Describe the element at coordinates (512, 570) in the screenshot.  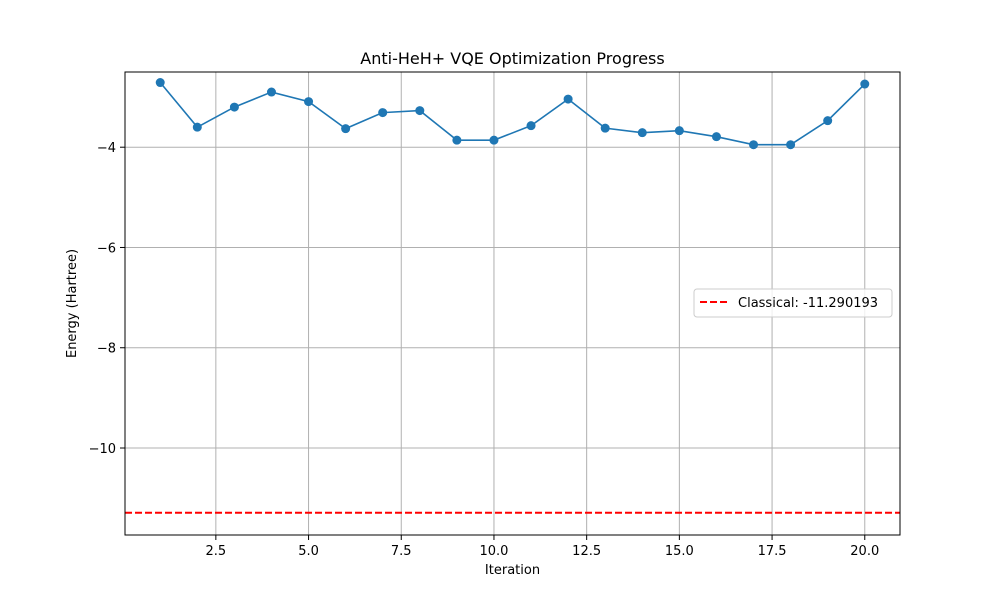
I see `x-axis-label: Iteration` at that location.